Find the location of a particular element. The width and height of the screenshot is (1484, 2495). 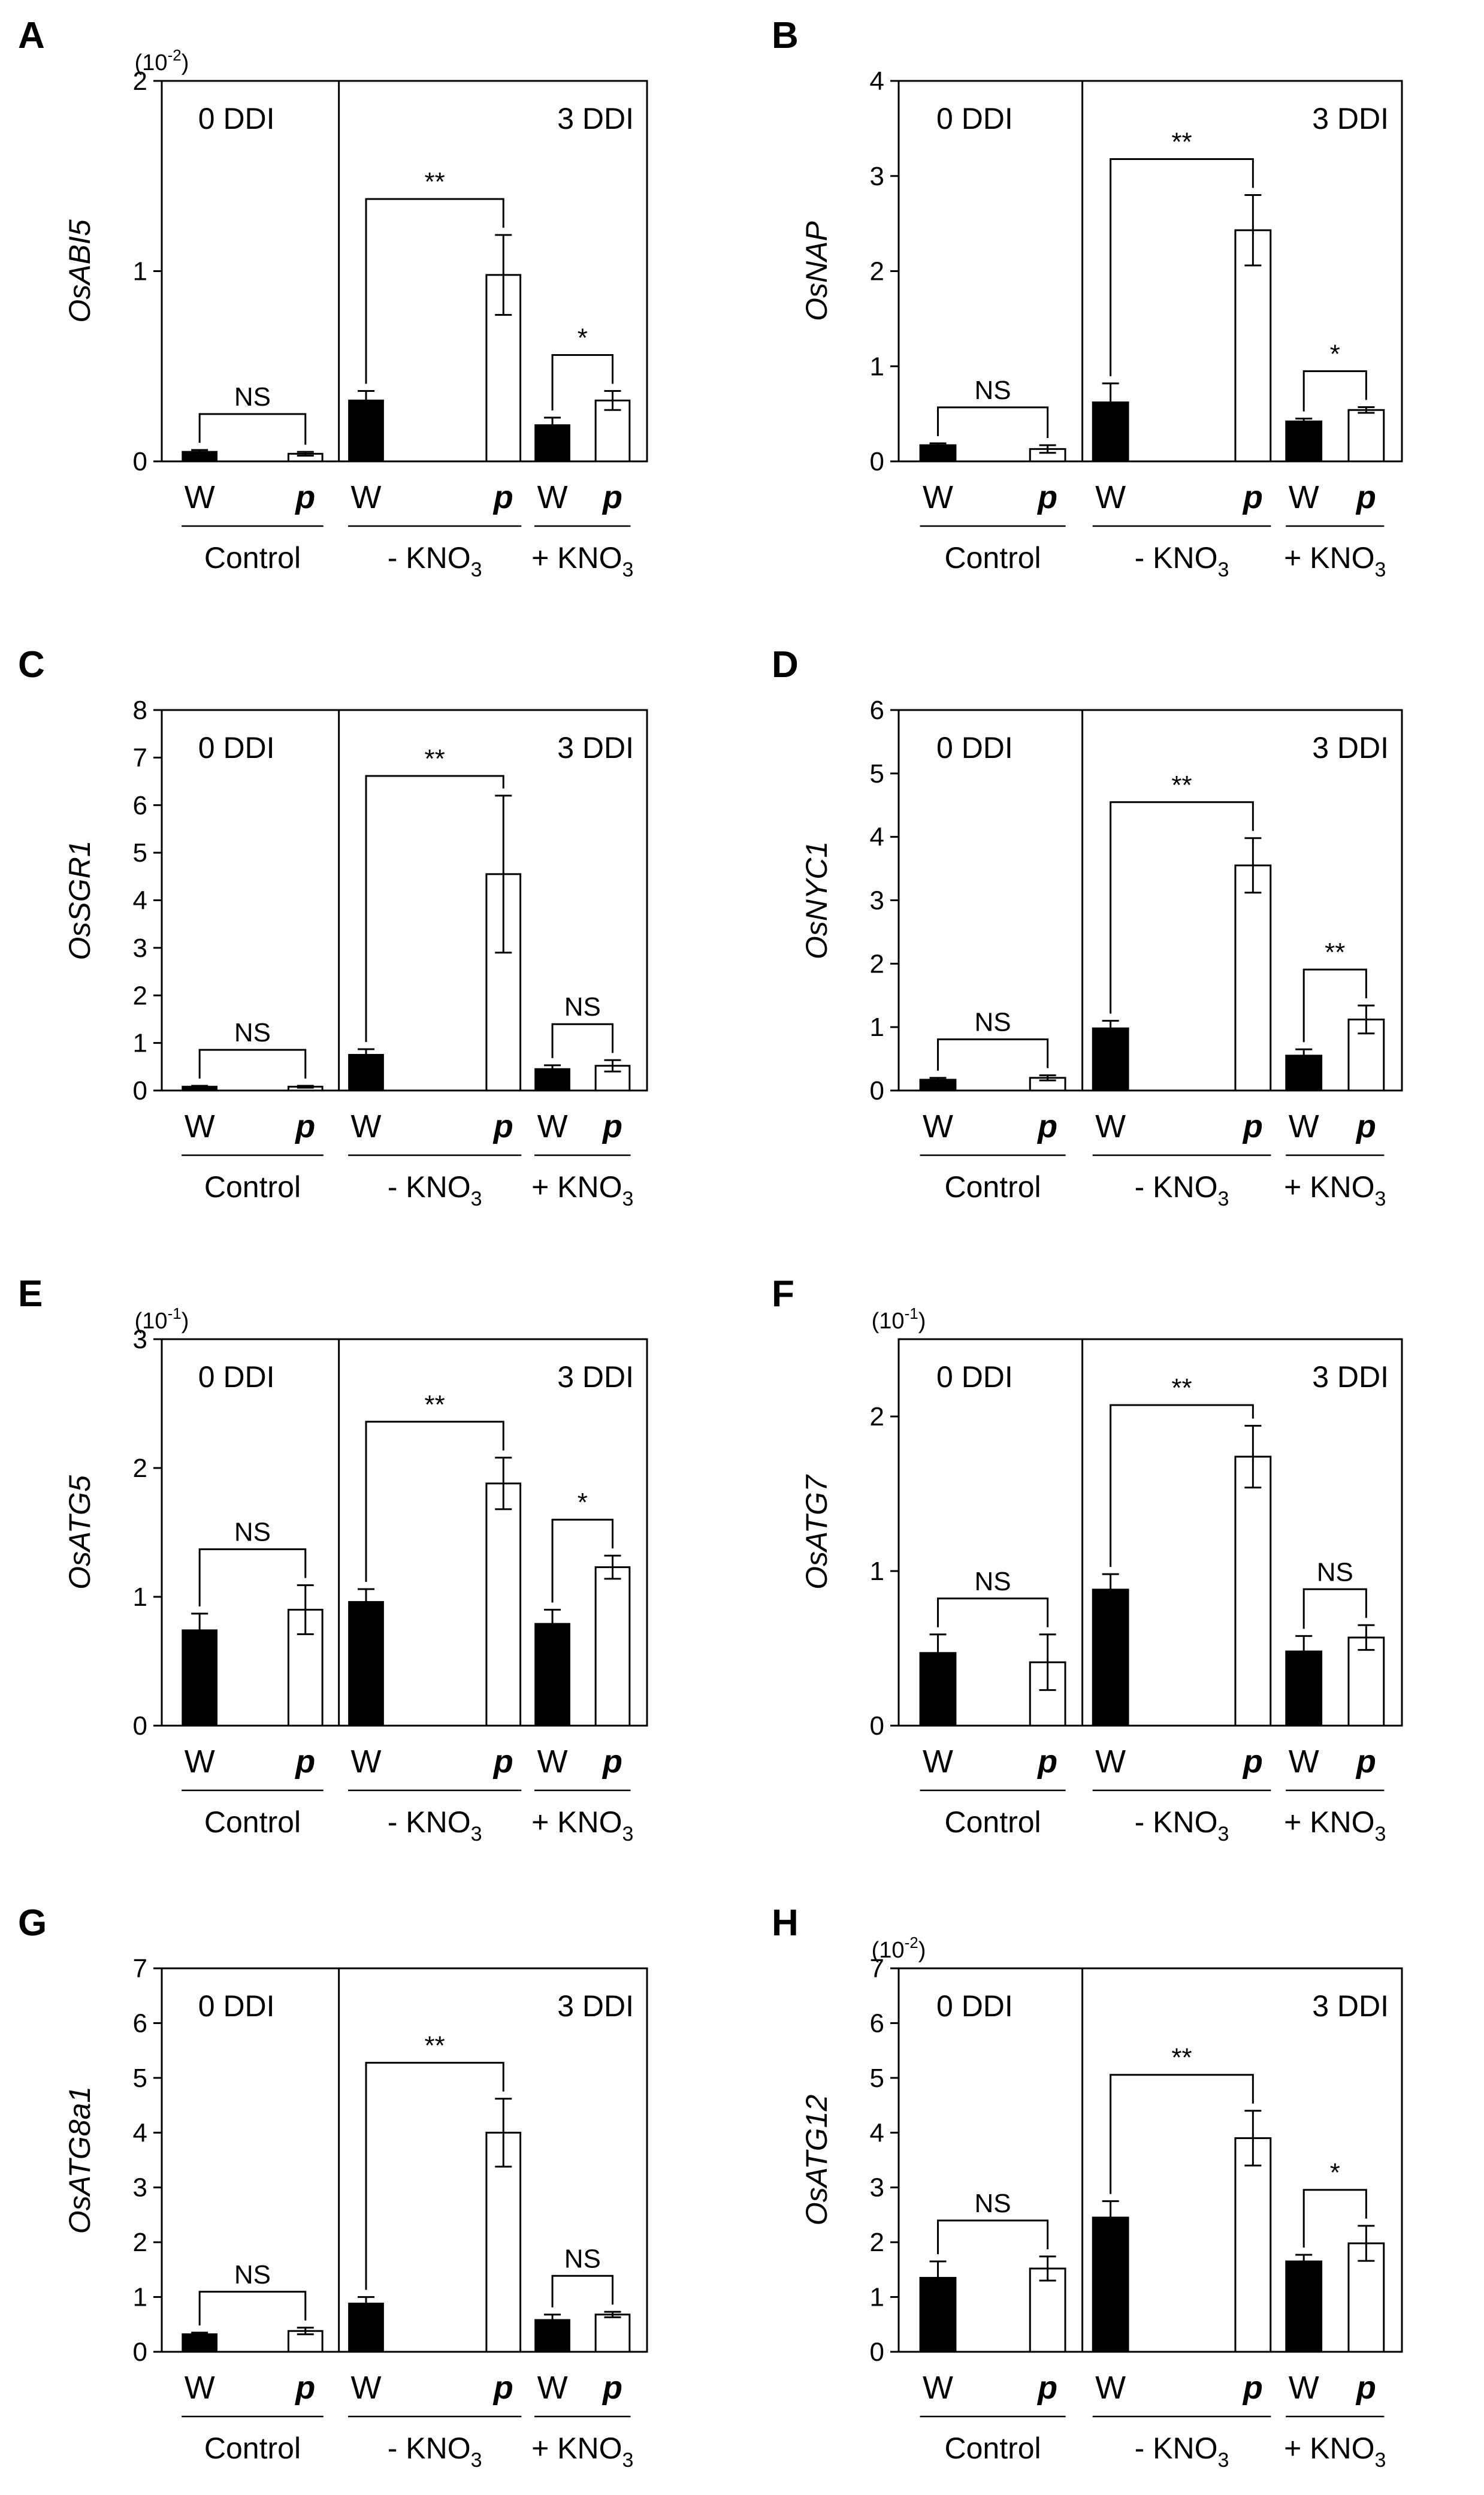

y-axis-label: OsATG7 is located at coordinates (816, 1532).